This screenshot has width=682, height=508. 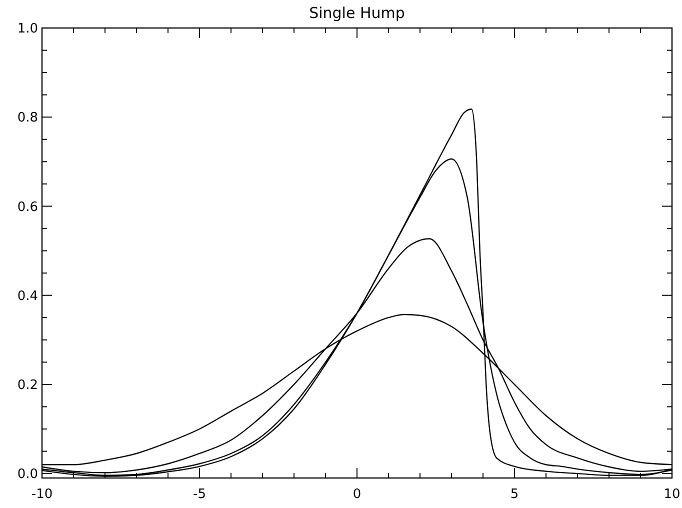 What do you see at coordinates (27, 474) in the screenshot?
I see `y-tick-label: 0.0` at bounding box center [27, 474].